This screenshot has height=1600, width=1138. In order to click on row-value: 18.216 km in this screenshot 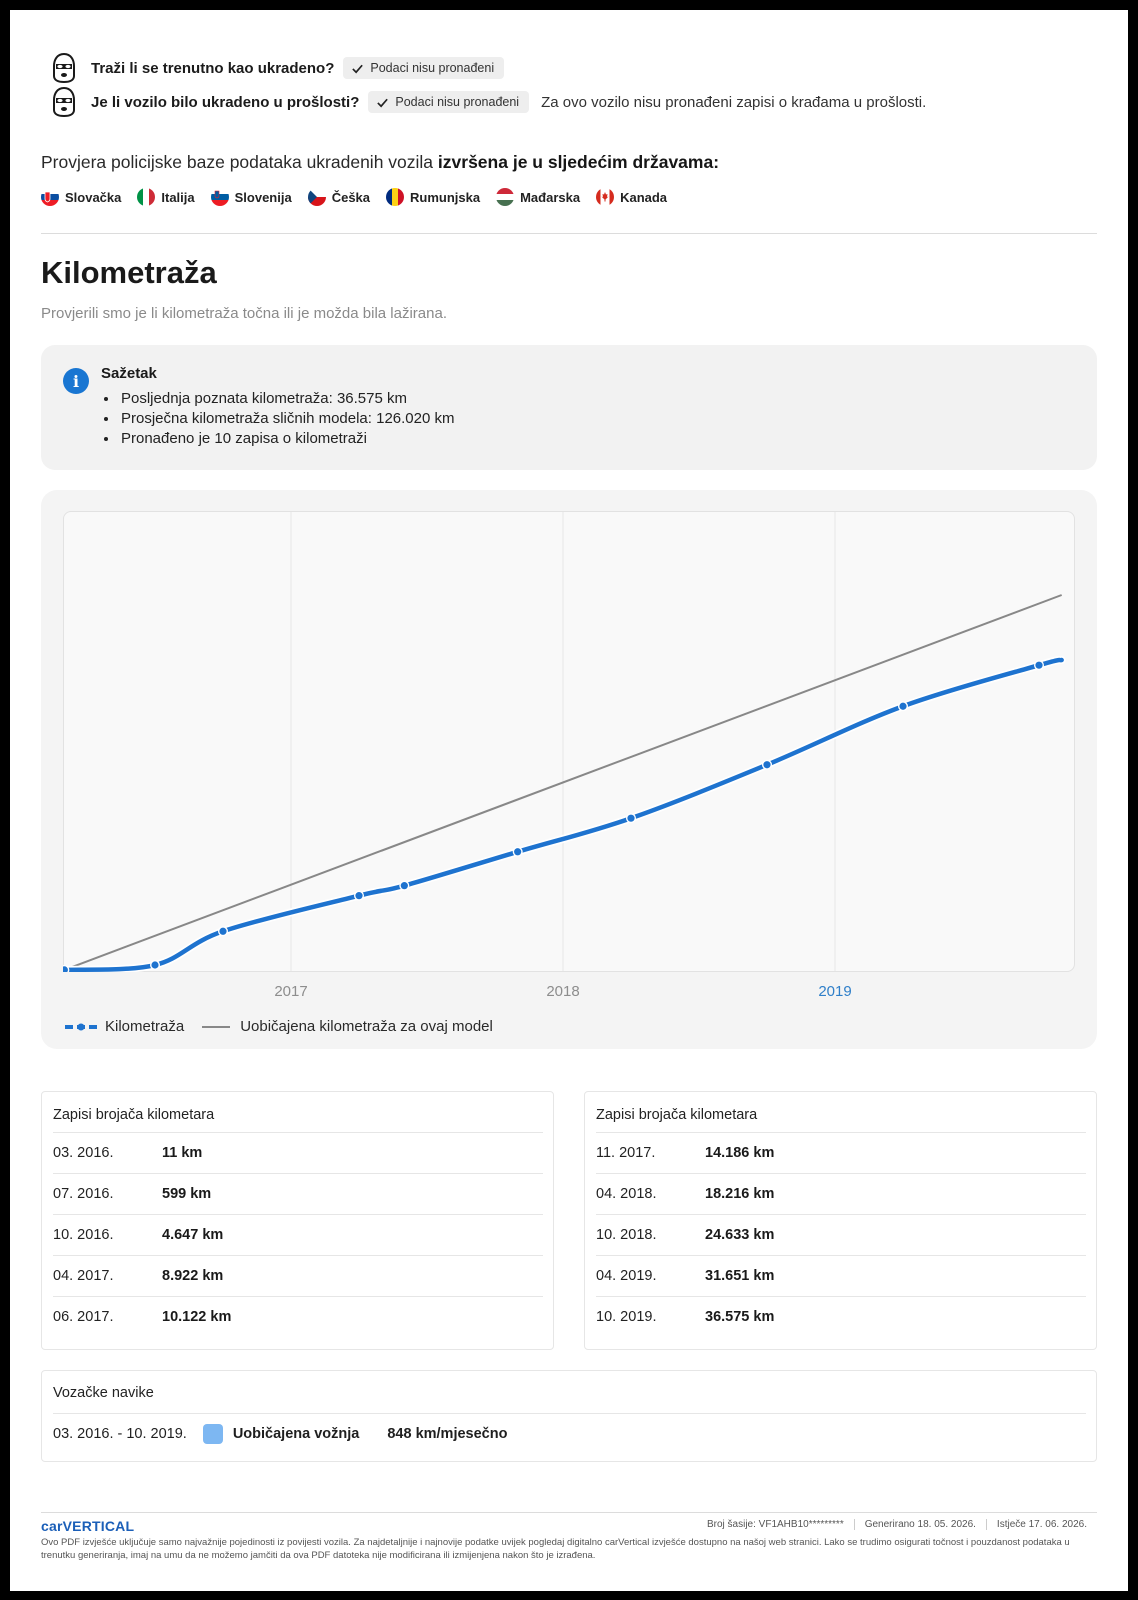, I will do `click(740, 1194)`.